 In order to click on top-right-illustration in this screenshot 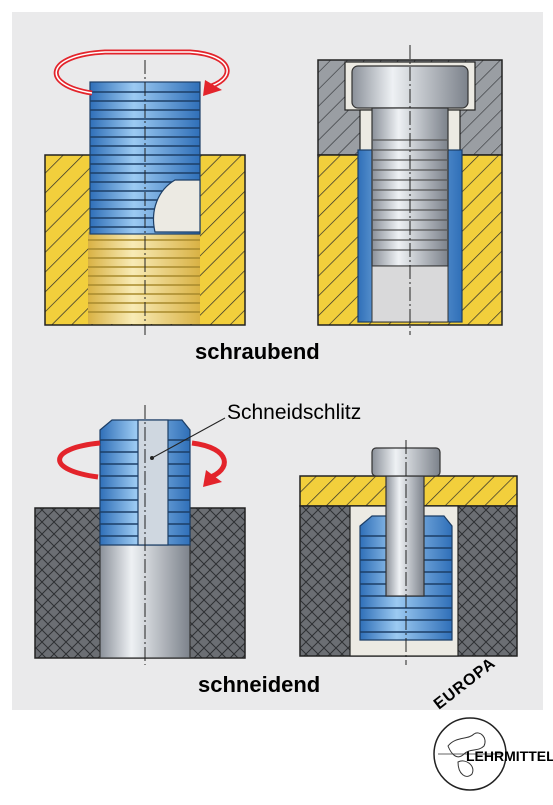, I will do `click(410, 190)`.